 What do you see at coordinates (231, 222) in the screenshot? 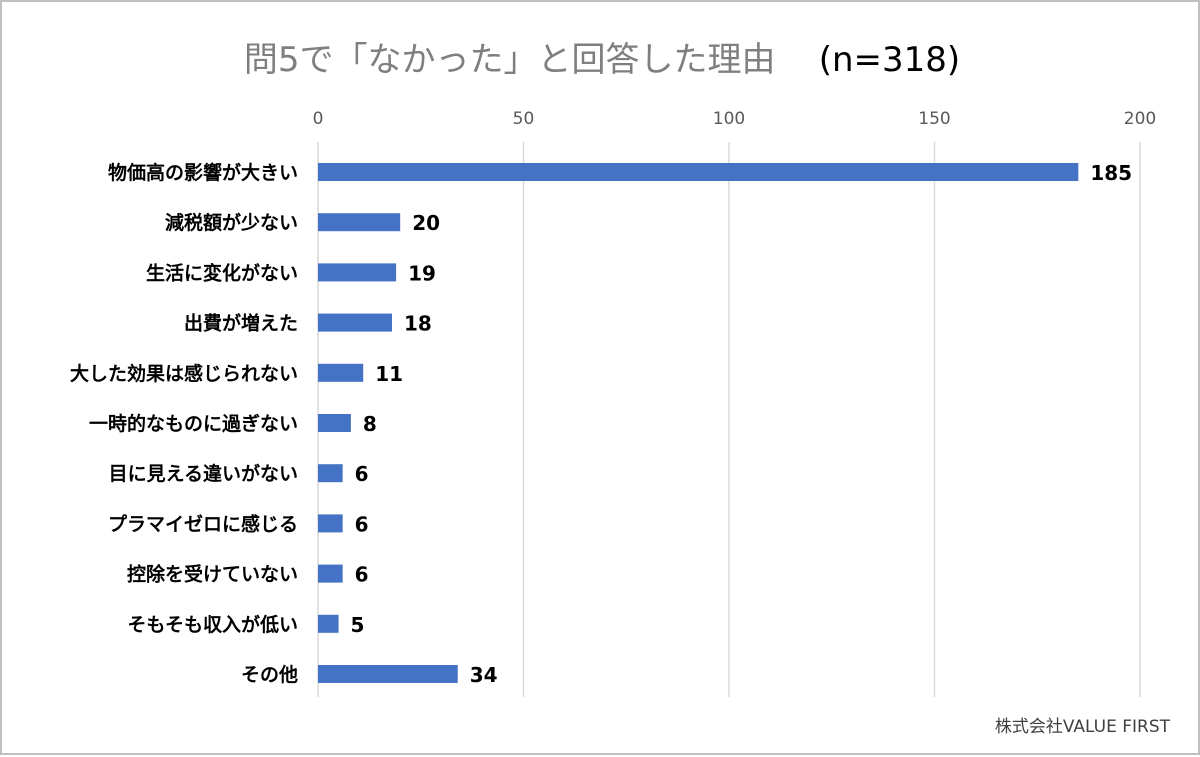
I see `category-label: 減税額が少ない` at bounding box center [231, 222].